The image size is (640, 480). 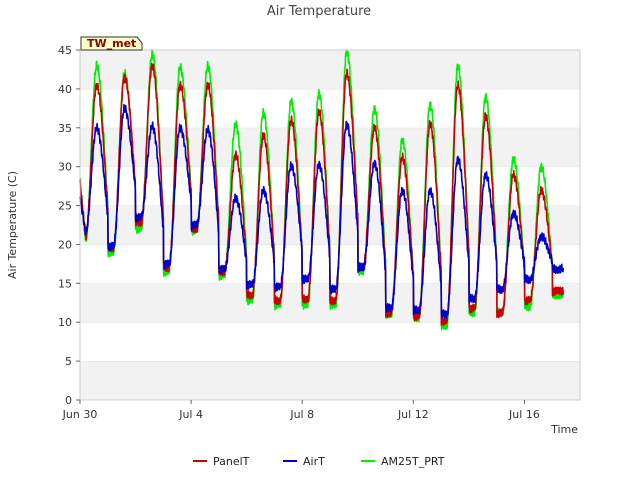 What do you see at coordinates (190, 414) in the screenshot?
I see `x-tick-label: Jul 4` at bounding box center [190, 414].